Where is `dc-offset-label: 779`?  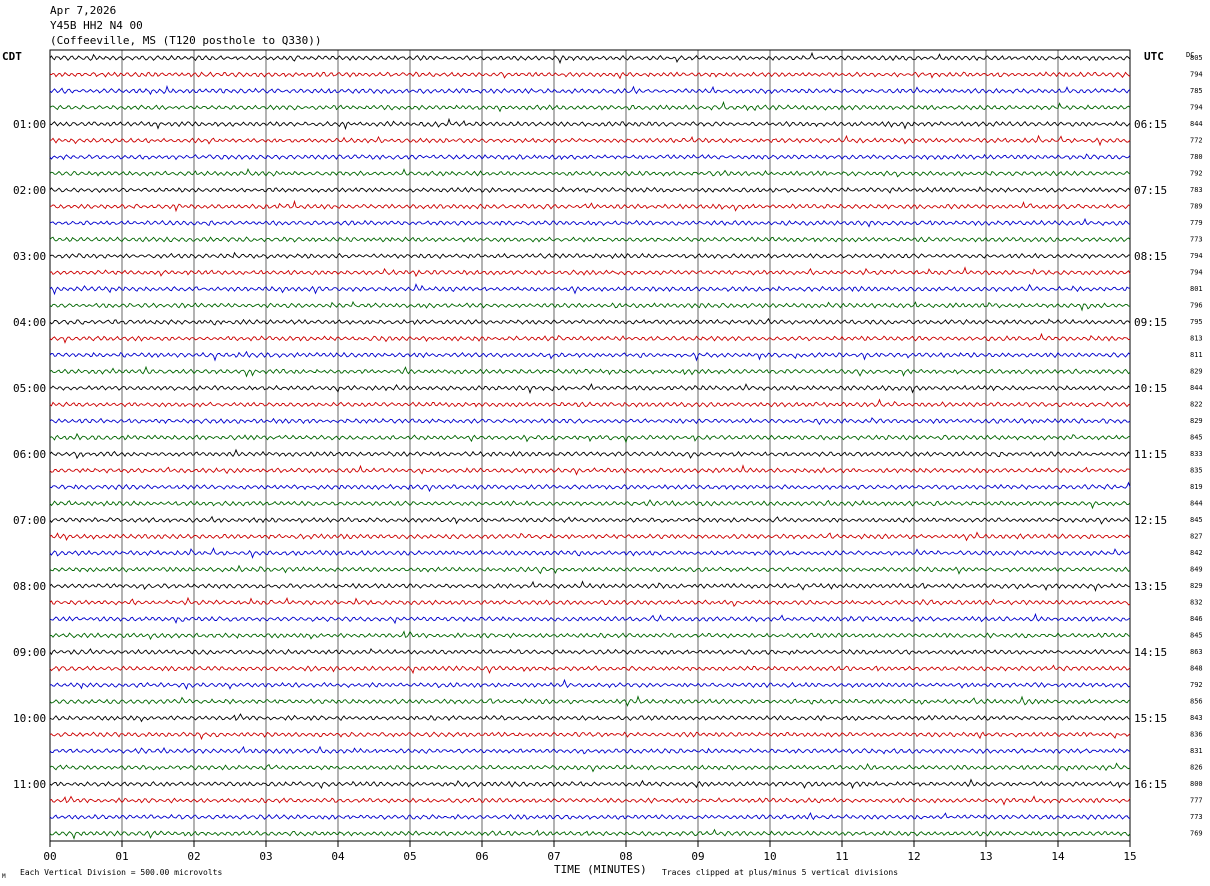 dc-offset-label: 779 is located at coordinates (1196, 223).